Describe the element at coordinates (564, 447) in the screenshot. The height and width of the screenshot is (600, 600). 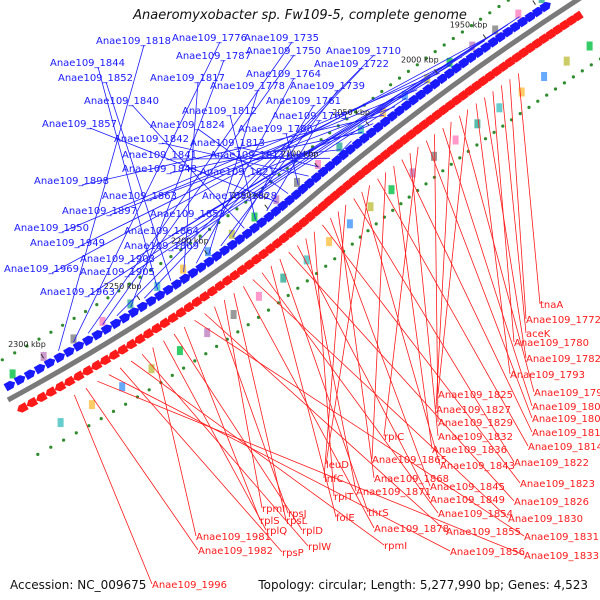
I see `reverse-gene-label: Anae109_1814` at that location.